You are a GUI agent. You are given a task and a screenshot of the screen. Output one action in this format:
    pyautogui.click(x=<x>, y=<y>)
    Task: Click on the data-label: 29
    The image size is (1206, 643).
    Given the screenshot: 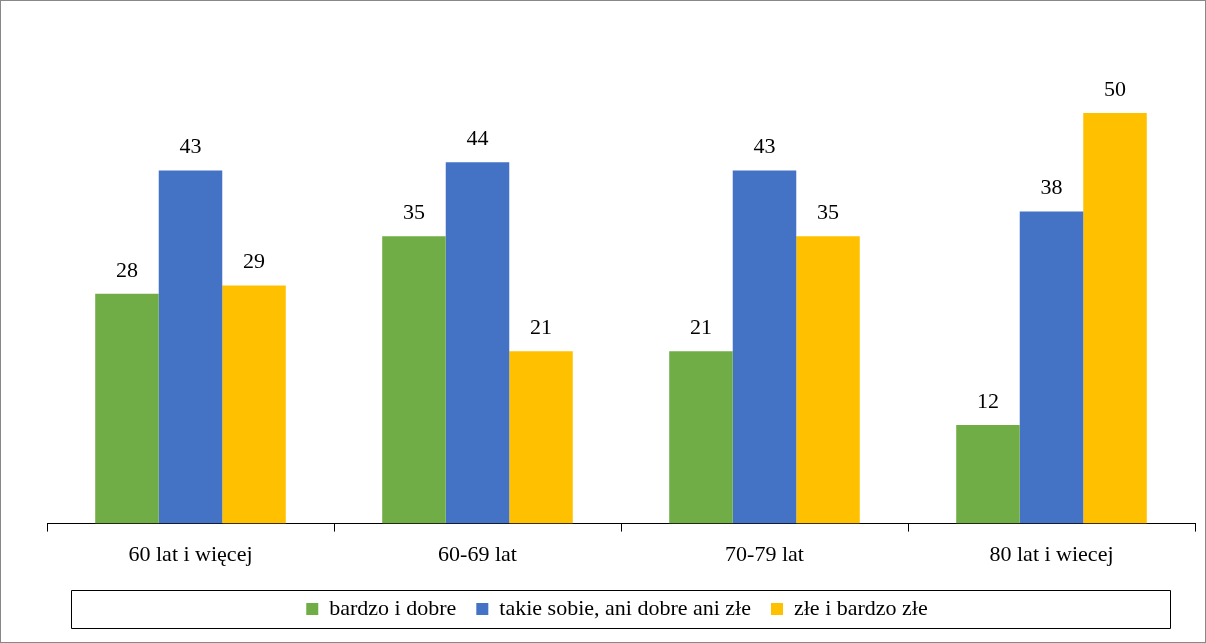 What is the action you would take?
    pyautogui.click(x=254, y=261)
    